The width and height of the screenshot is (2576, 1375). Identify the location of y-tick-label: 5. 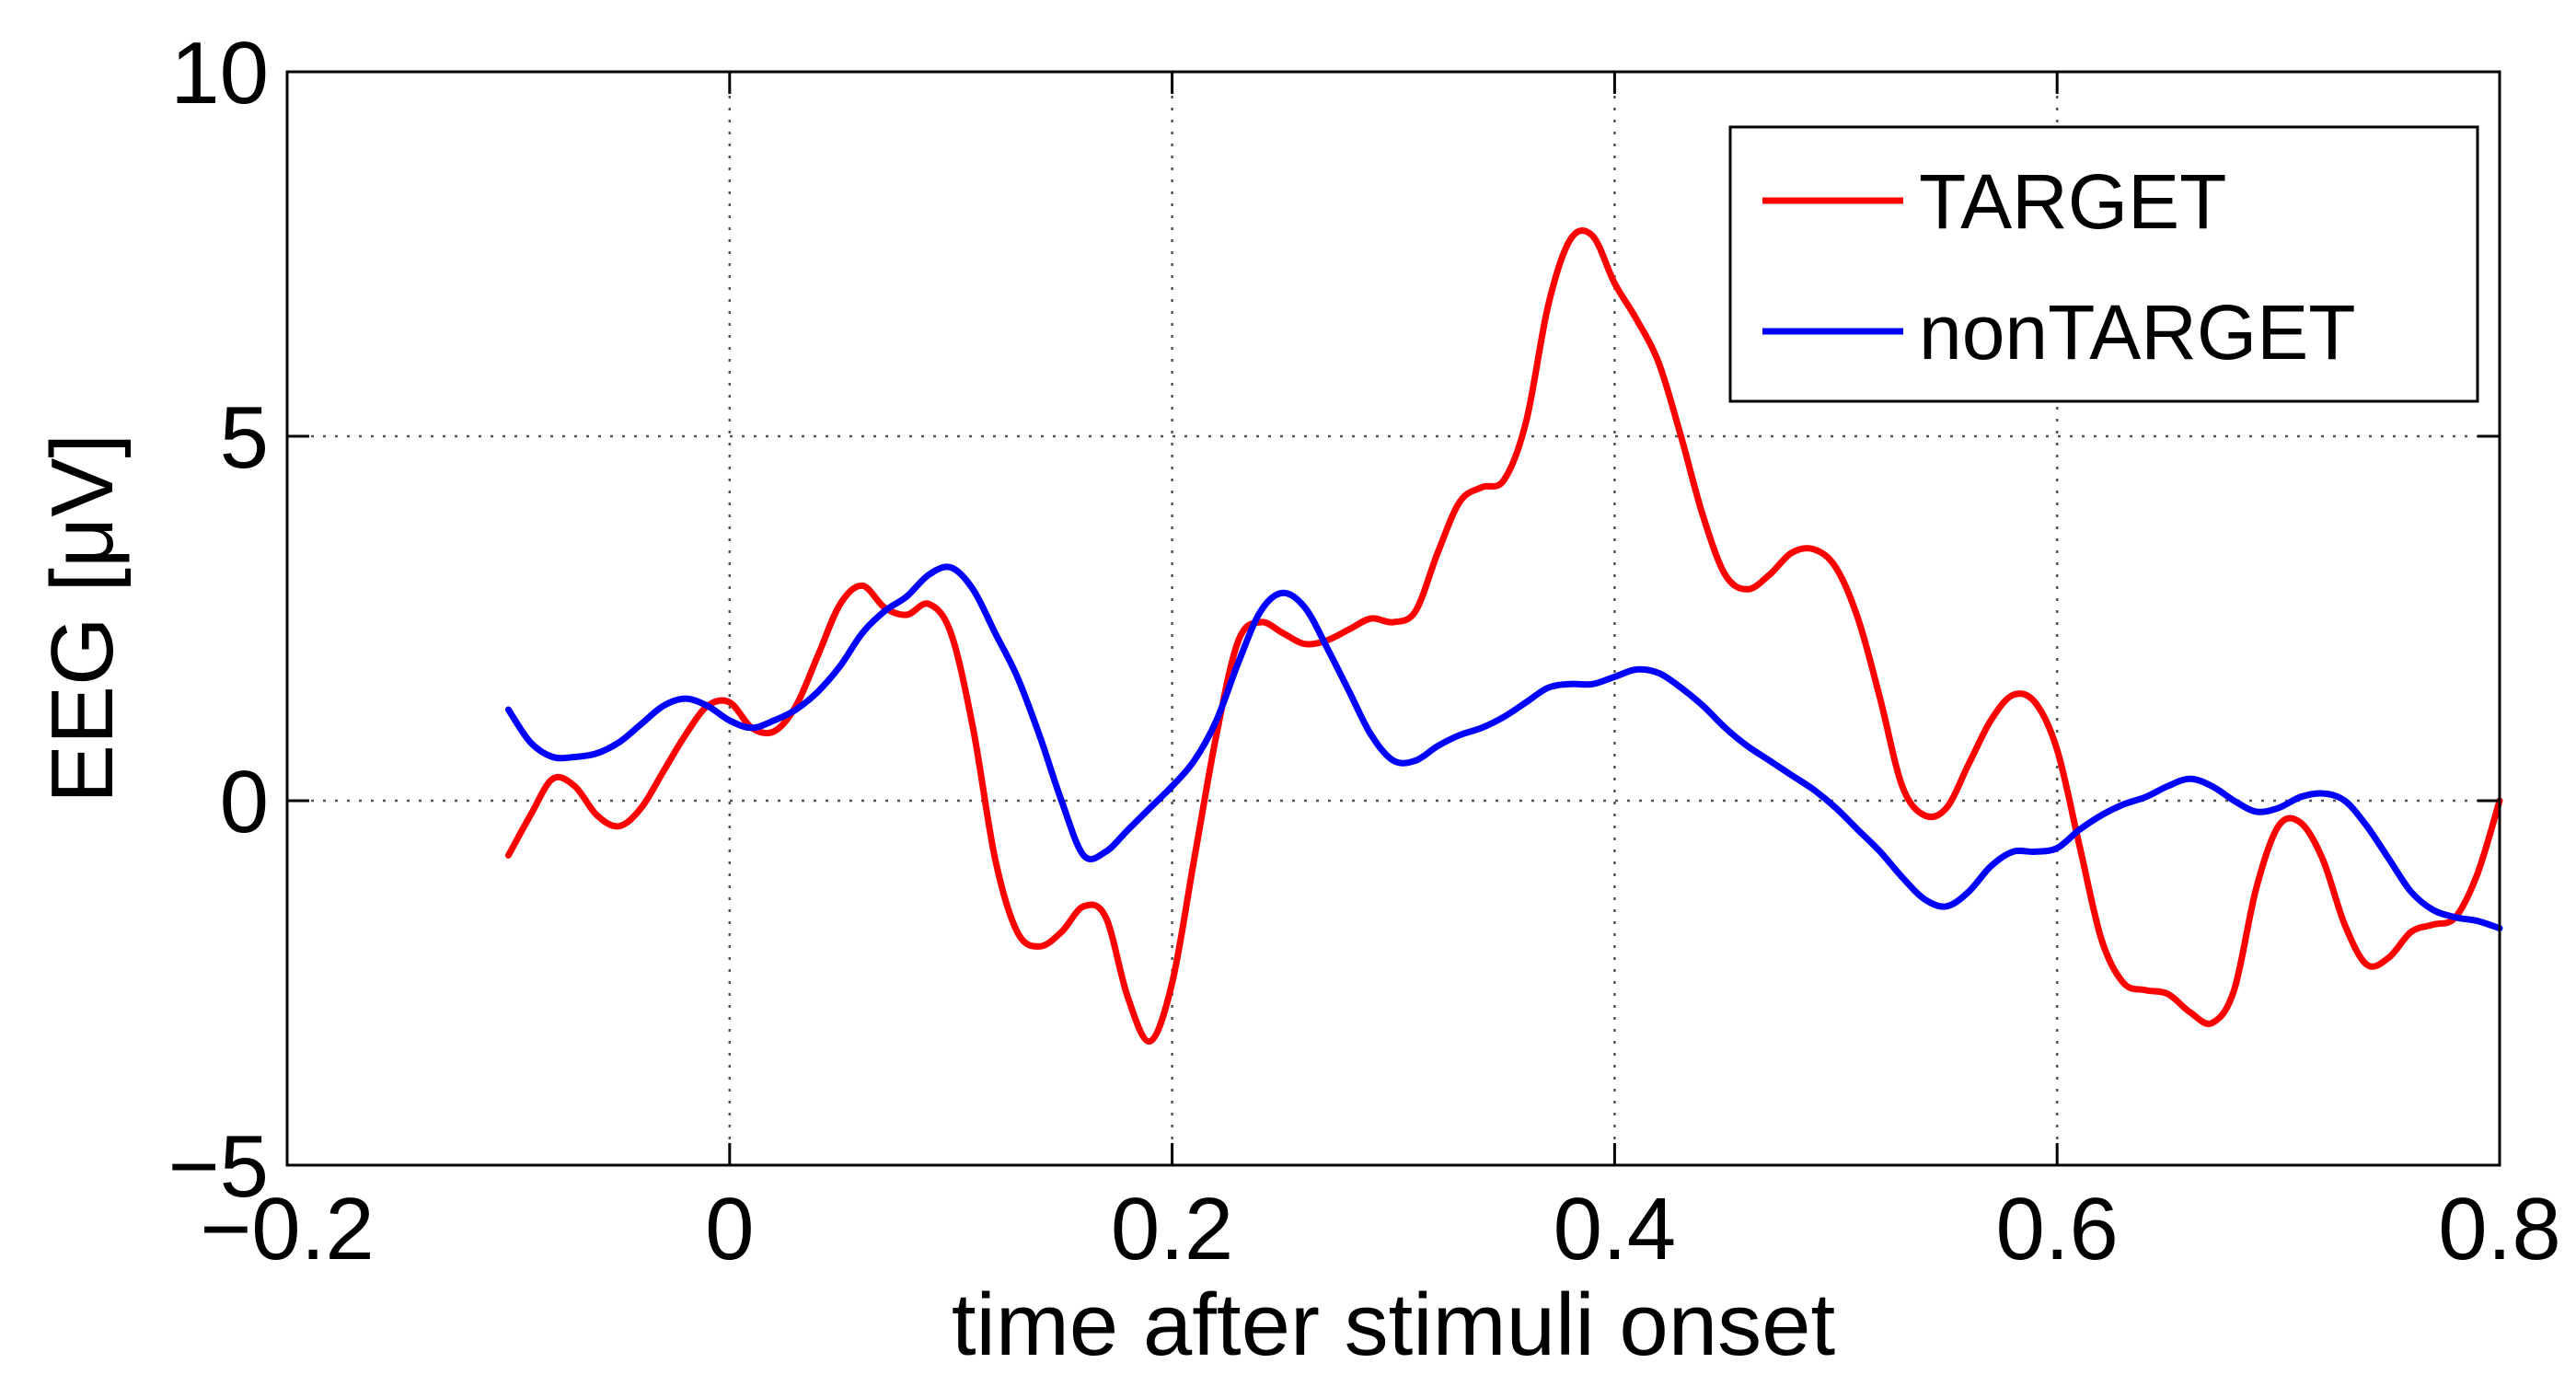
(244, 437).